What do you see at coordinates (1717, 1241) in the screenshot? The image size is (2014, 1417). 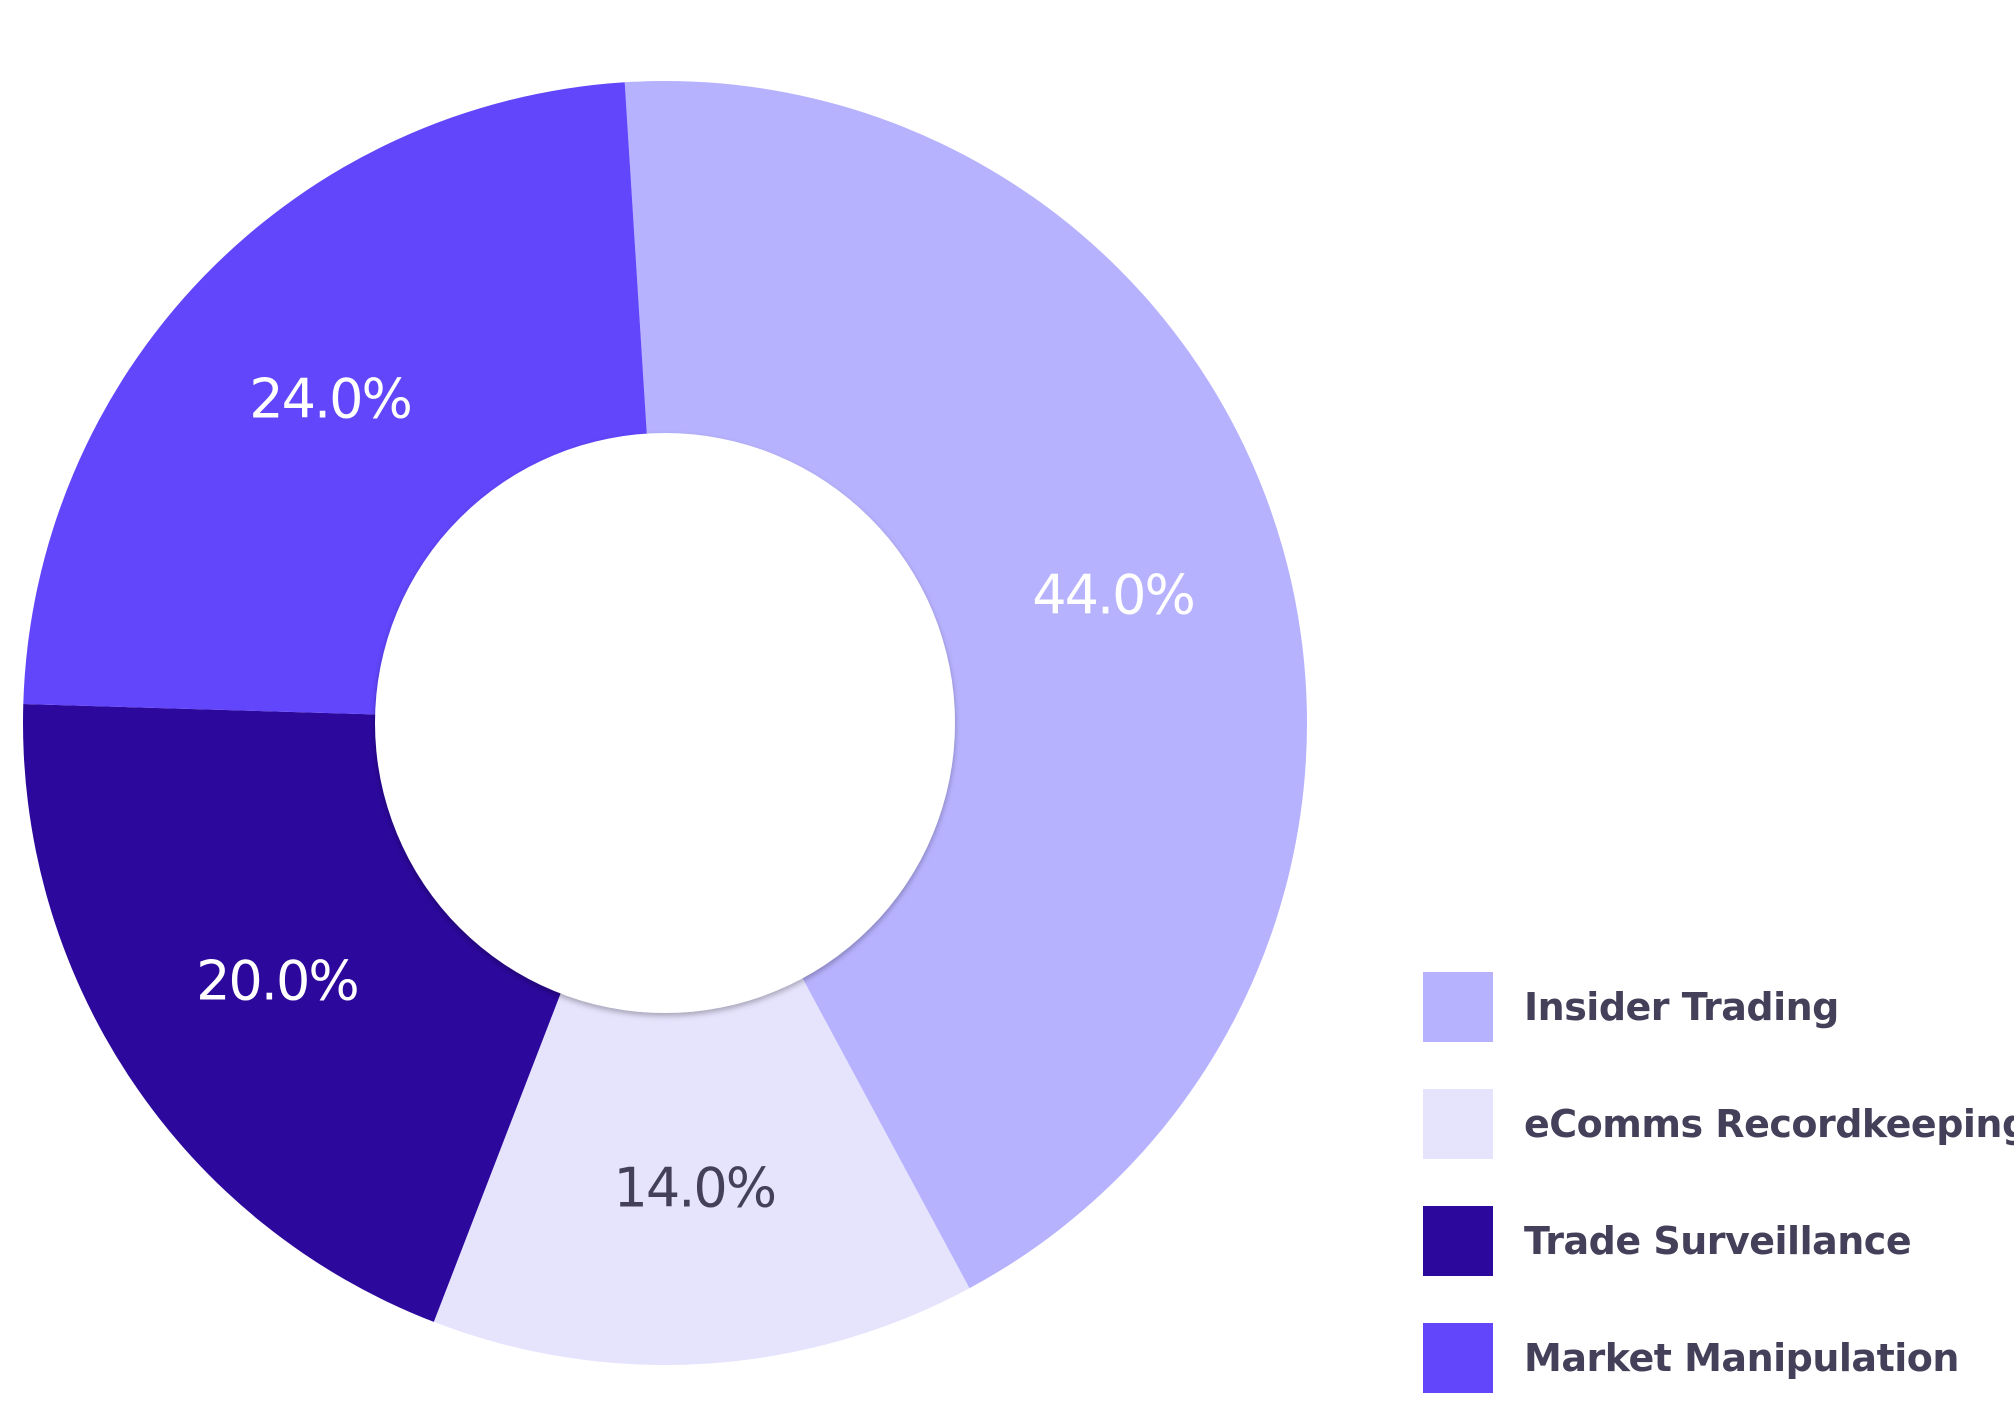 I see `legend-label-trade-surveillance: Trade Surveillance` at bounding box center [1717, 1241].